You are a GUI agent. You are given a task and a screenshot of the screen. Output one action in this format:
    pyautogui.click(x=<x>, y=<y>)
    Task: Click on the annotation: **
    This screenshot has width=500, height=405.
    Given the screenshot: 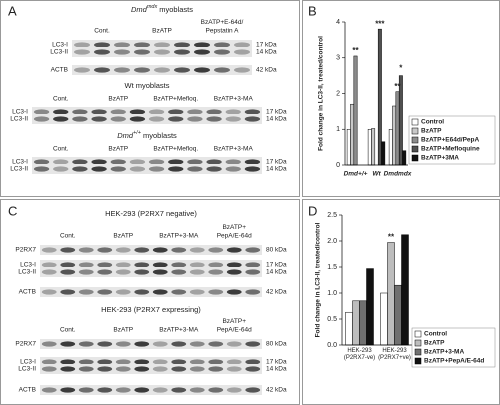 What is the action you would take?
    pyautogui.click(x=391, y=237)
    